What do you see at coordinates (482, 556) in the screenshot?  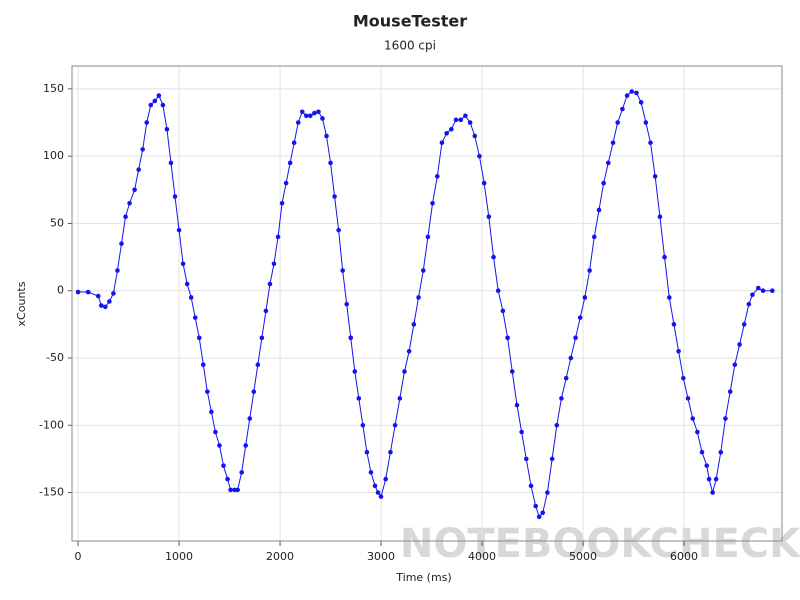 I see `x-tick-label: 4000` at bounding box center [482, 556].